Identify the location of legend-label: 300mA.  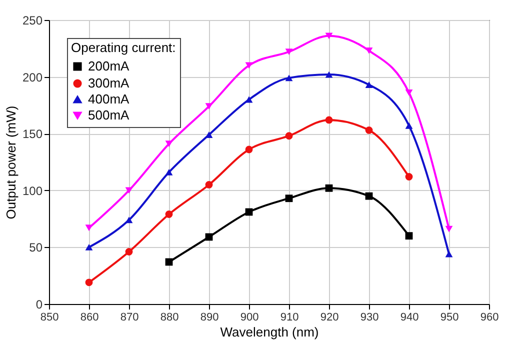
(109, 83).